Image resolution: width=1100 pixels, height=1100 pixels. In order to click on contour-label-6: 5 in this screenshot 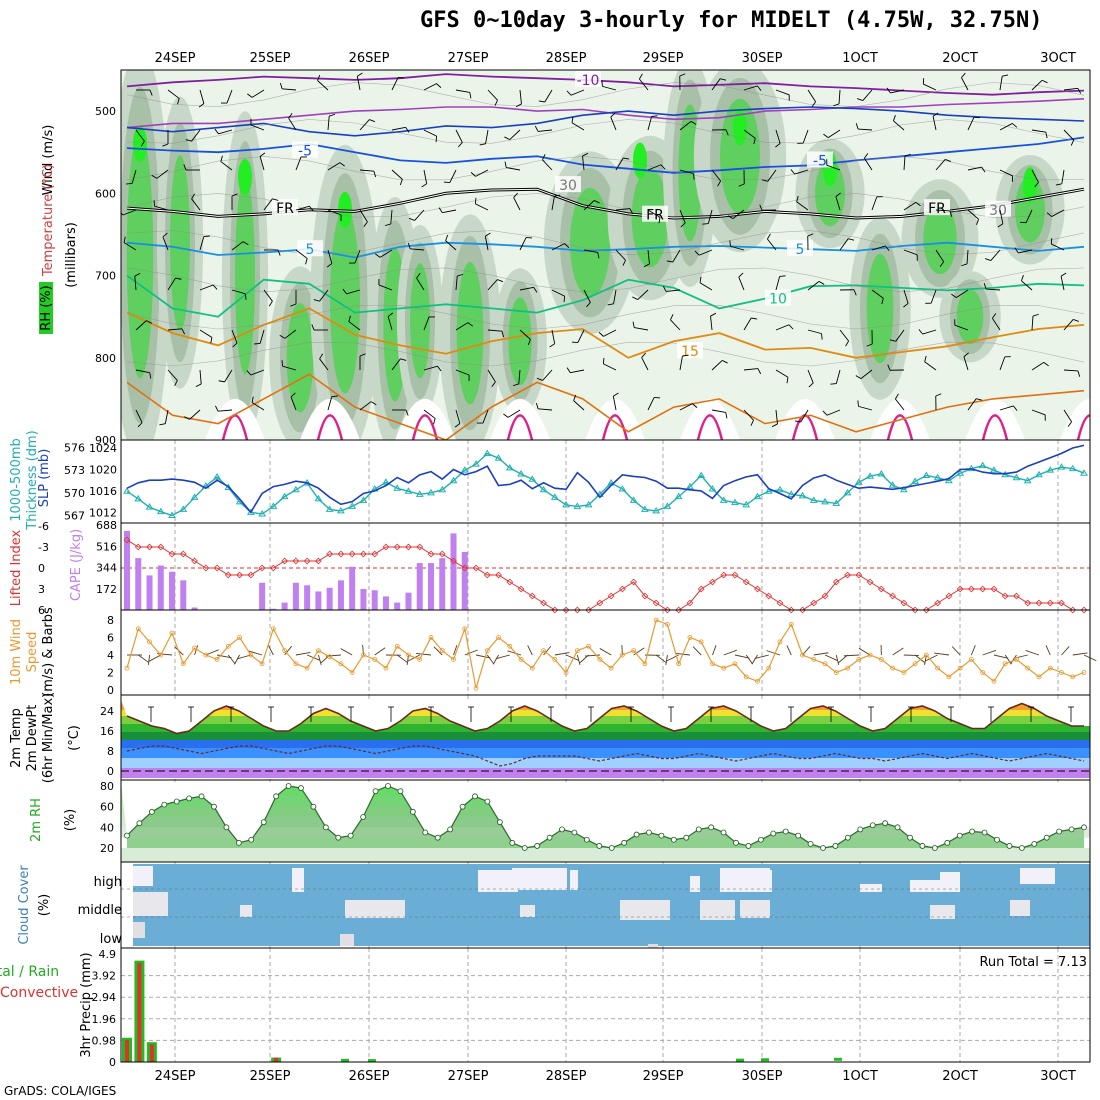, I will do `click(310, 250)`.